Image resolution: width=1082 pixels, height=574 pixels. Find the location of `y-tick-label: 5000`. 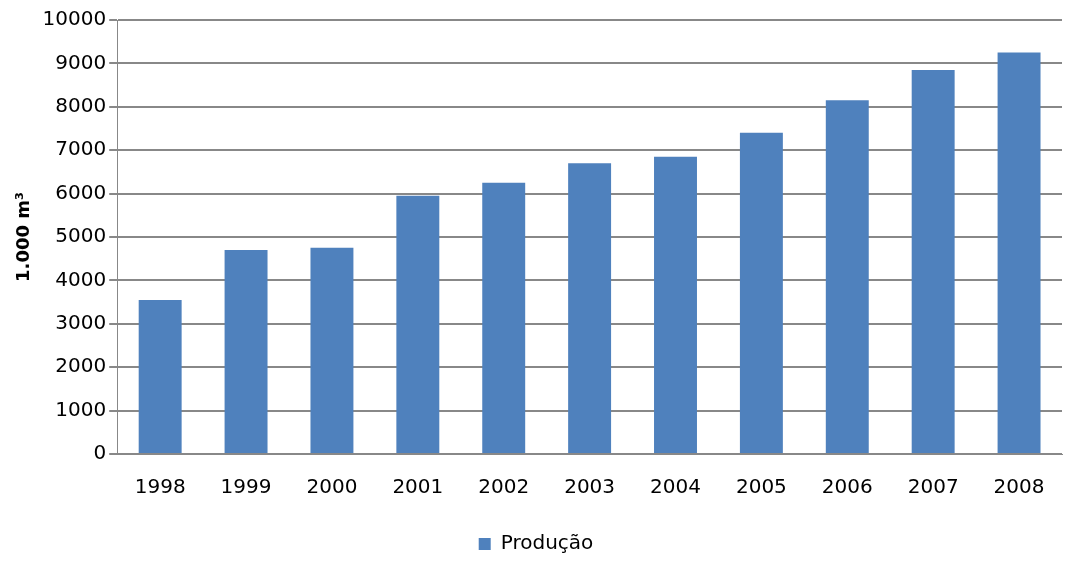

y-tick-label: 5000 is located at coordinates (81, 235).